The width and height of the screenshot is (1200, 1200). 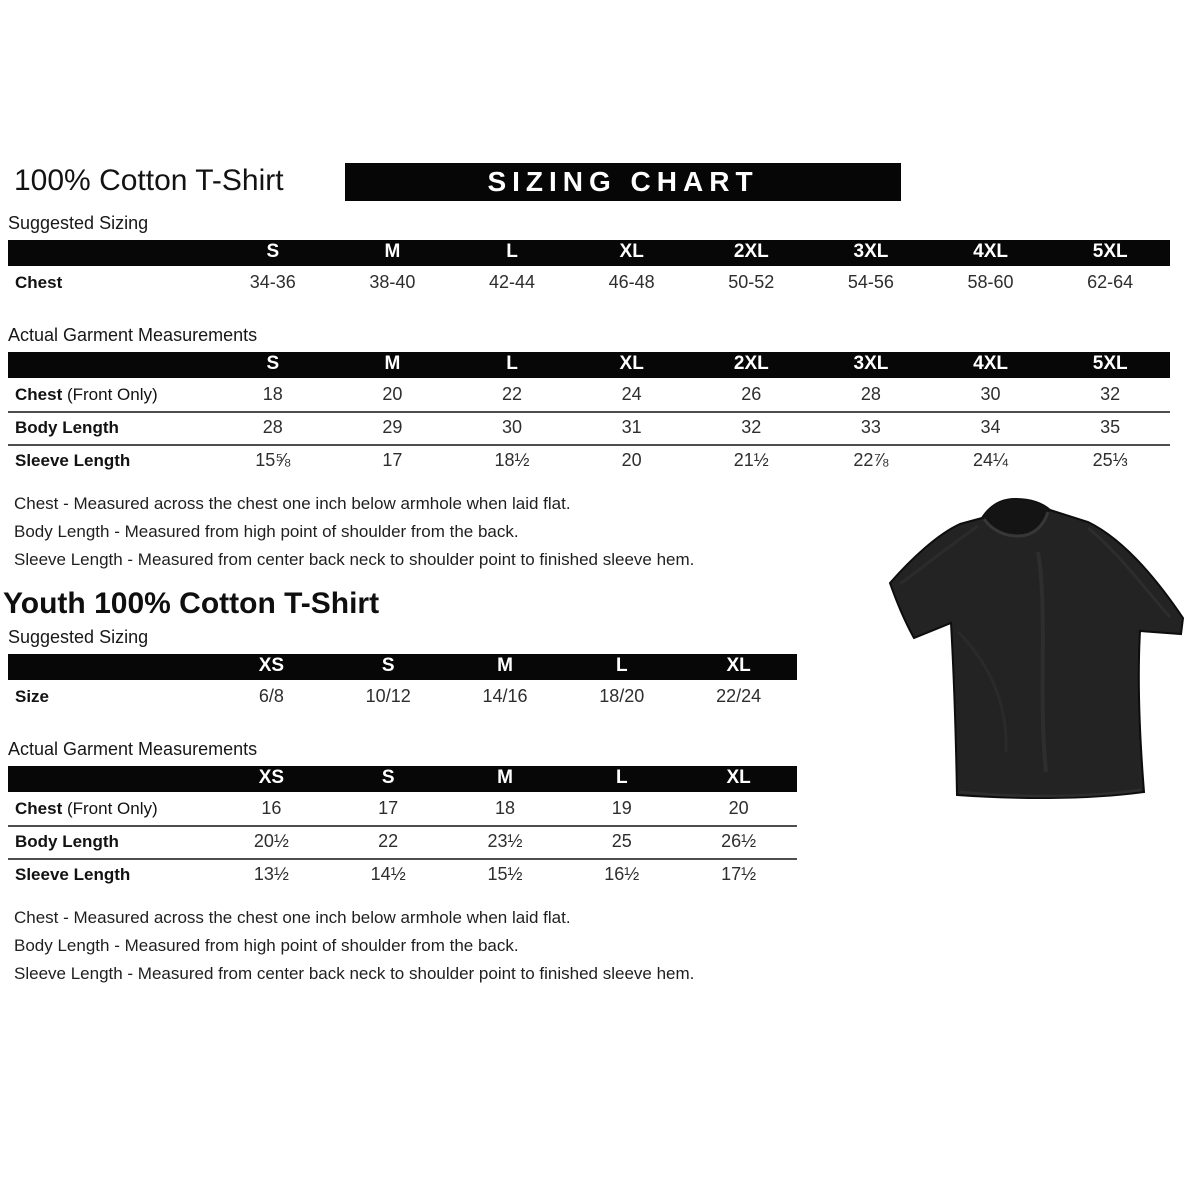 I want to click on table-row: Body Length 28 29 30 31 32 33 34 35, so click(x=589, y=428).